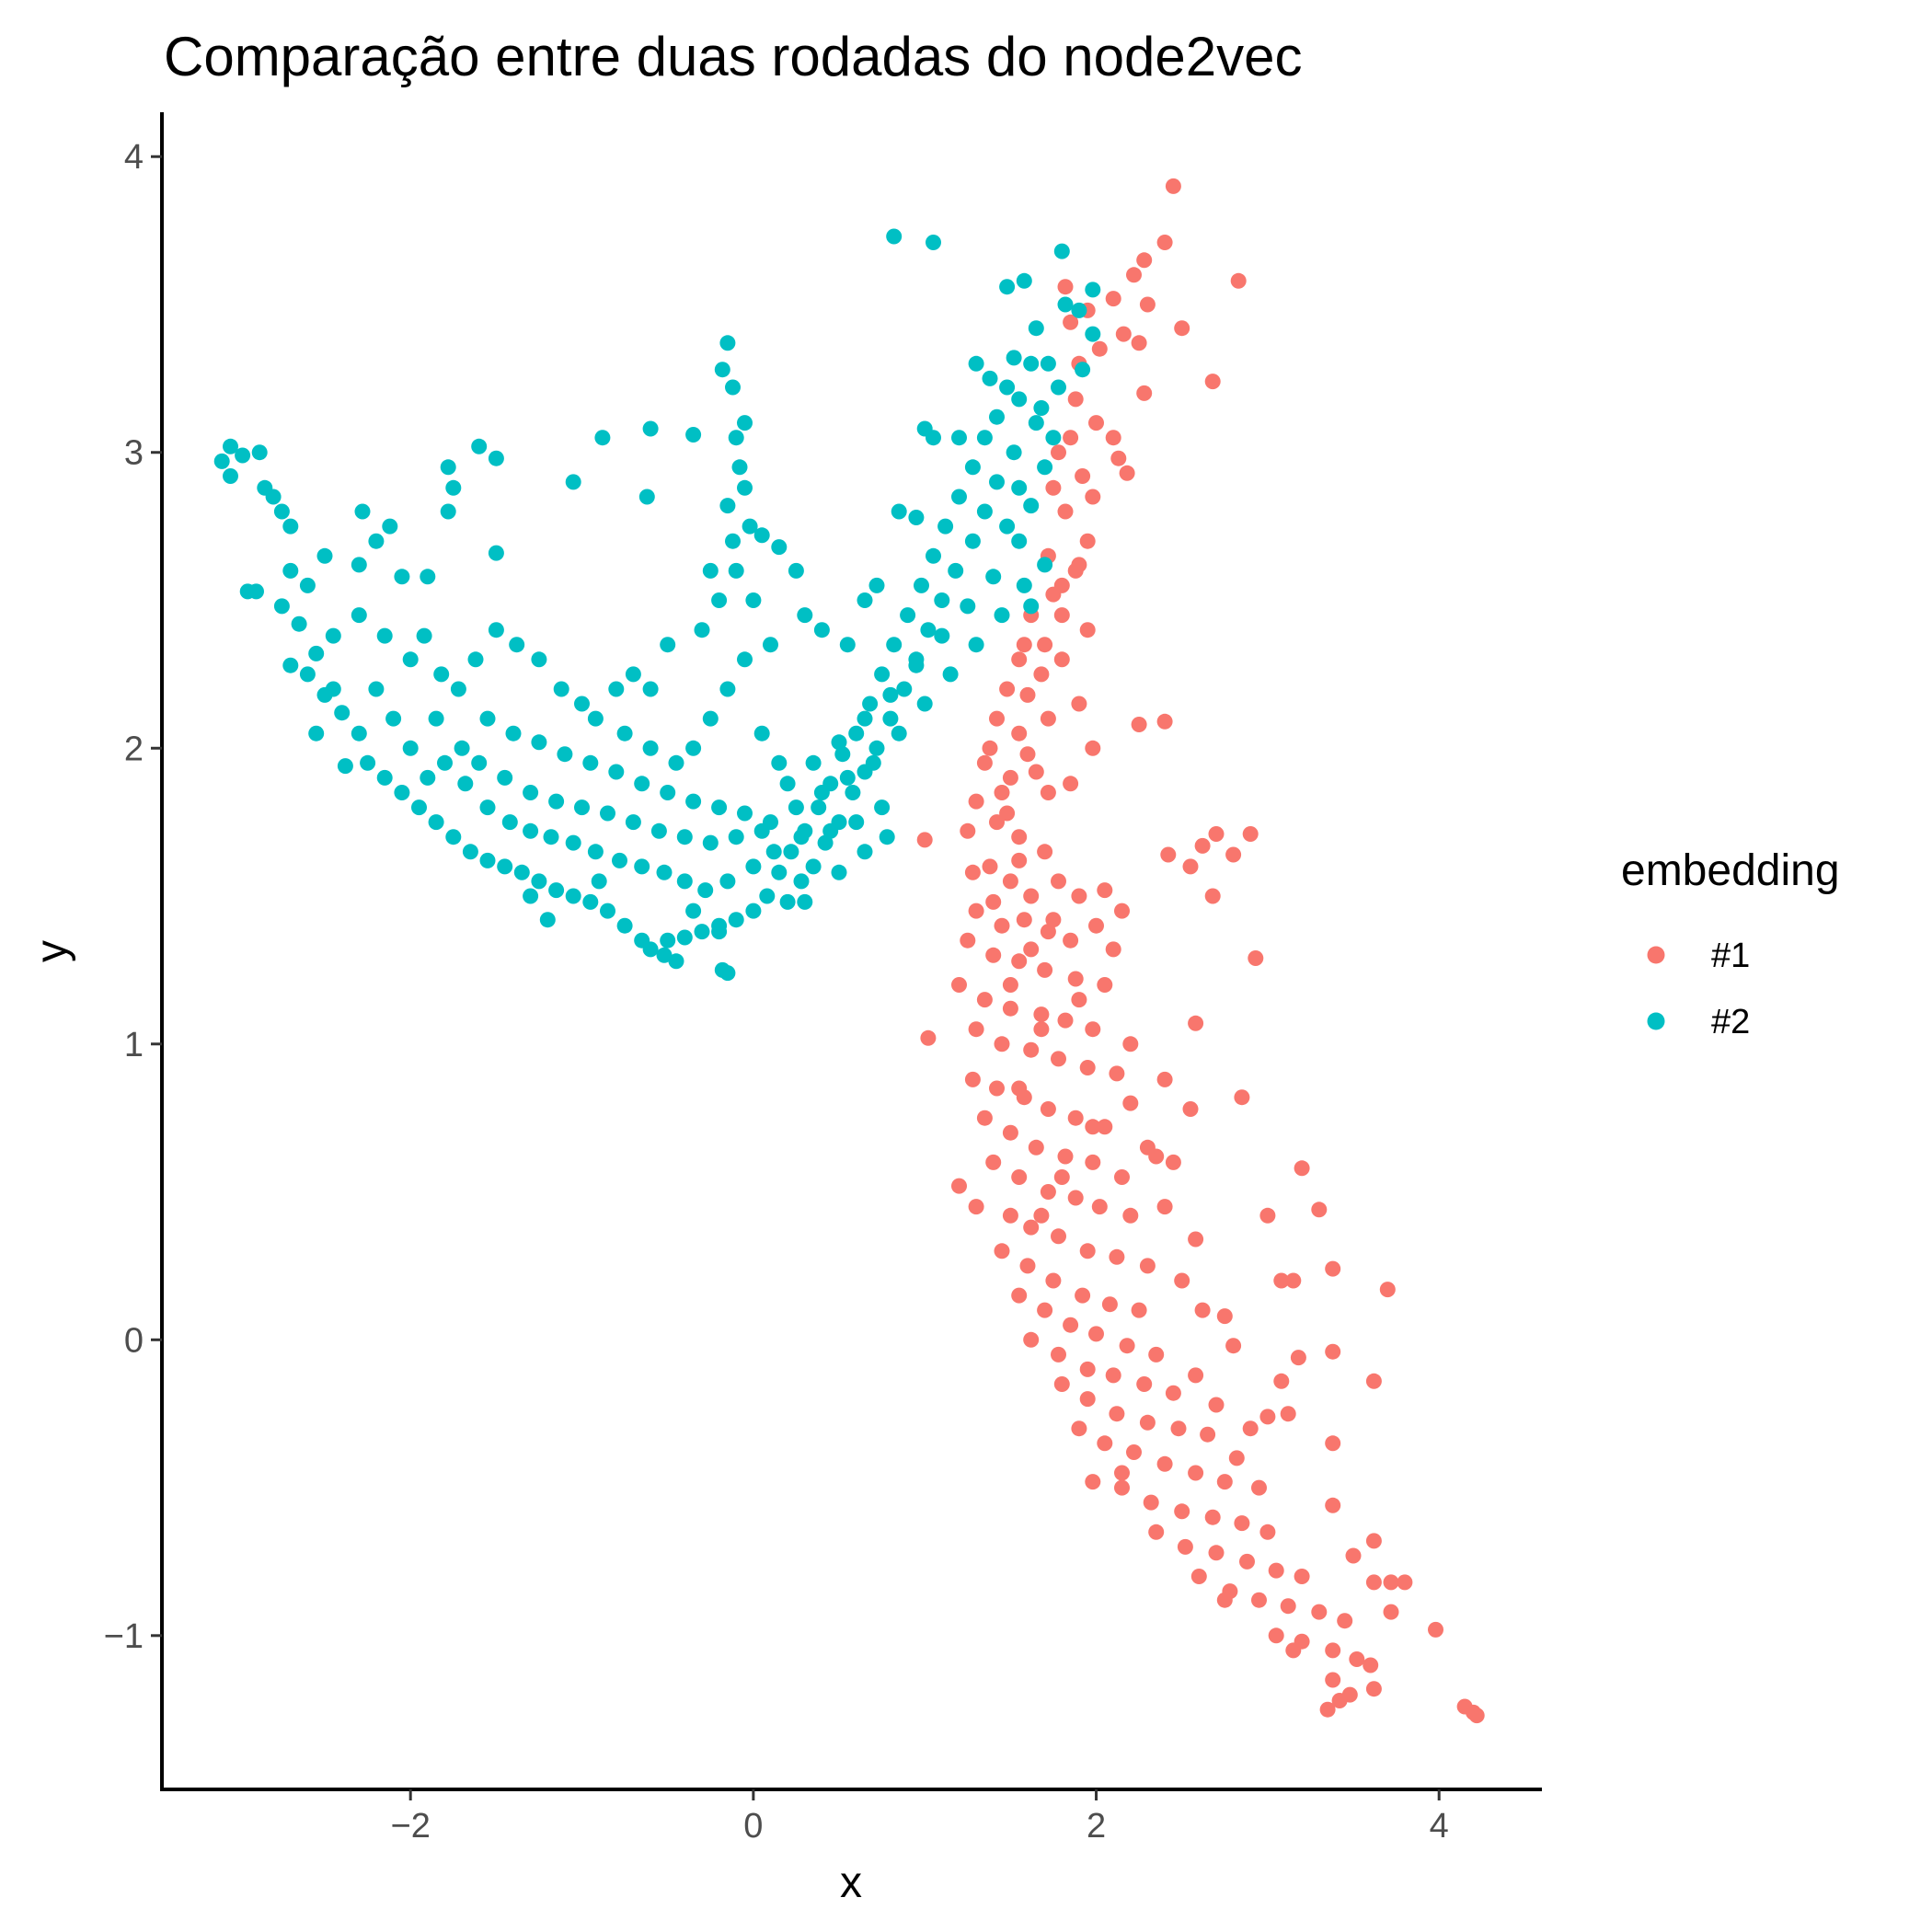 The height and width of the screenshot is (1932, 1932). I want to click on y-tick-label: 4, so click(134, 157).